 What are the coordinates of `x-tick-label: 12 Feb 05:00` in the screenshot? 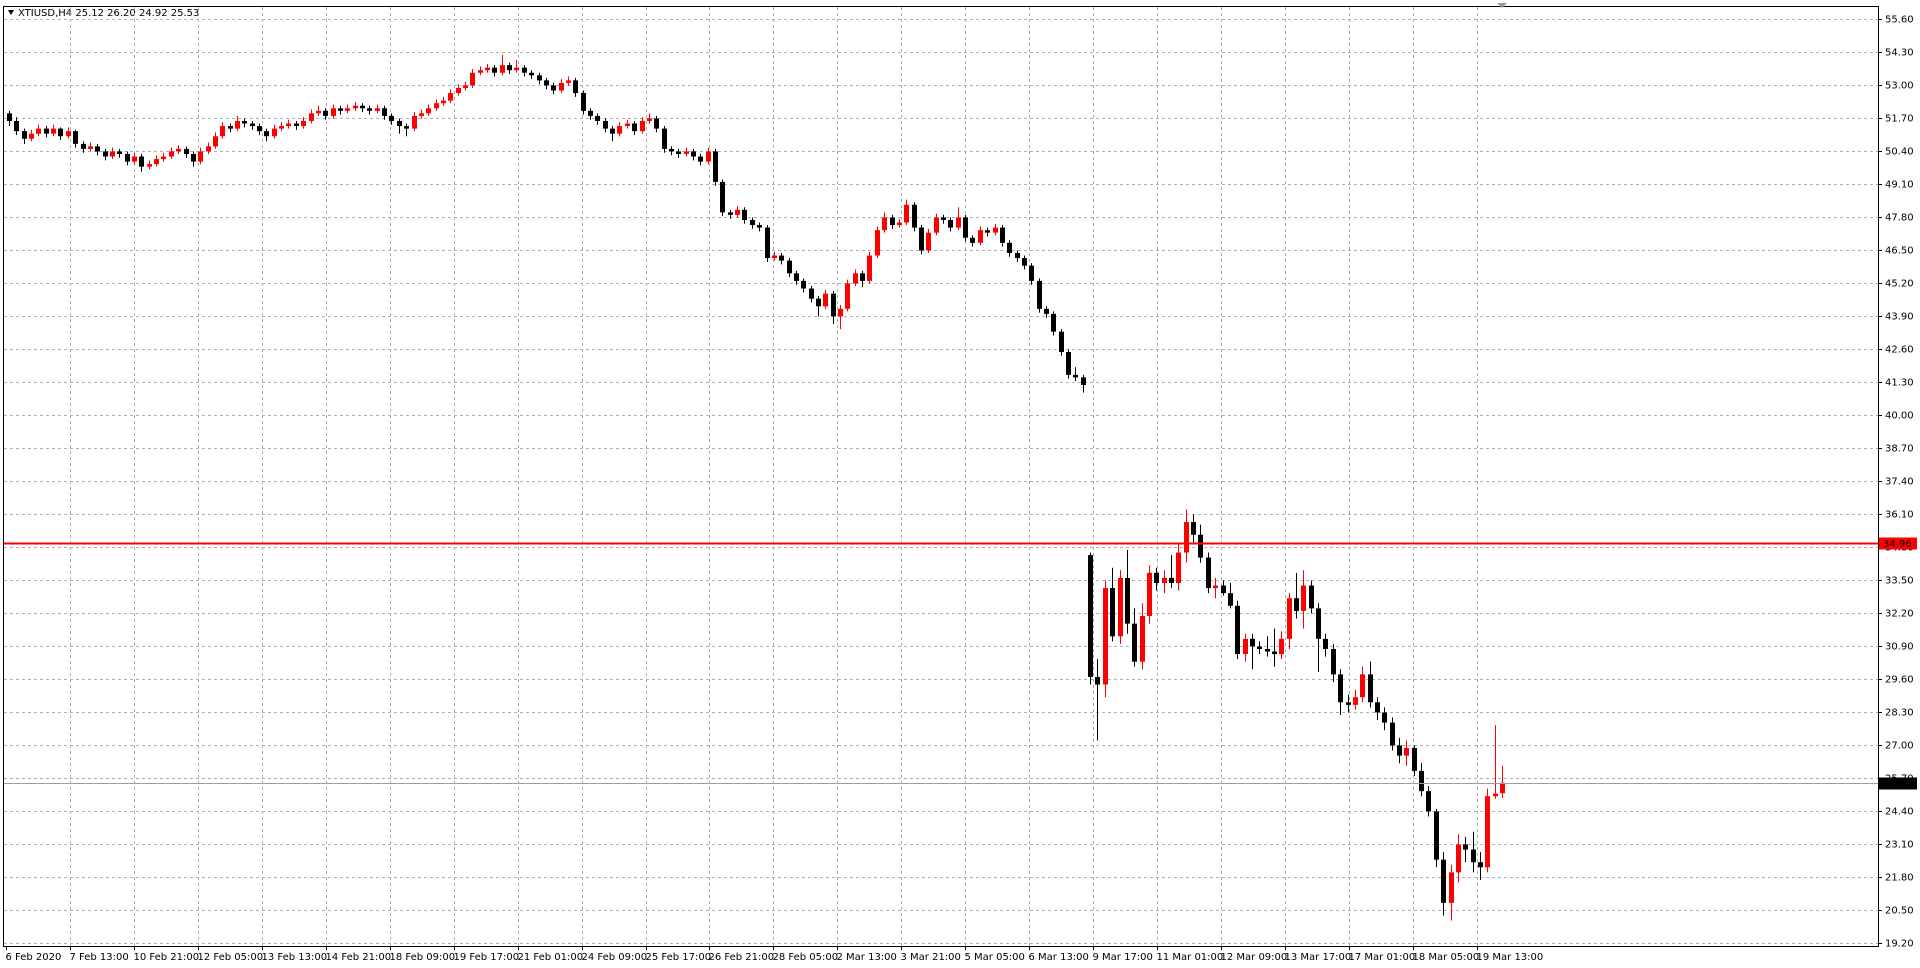 It's located at (231, 957).